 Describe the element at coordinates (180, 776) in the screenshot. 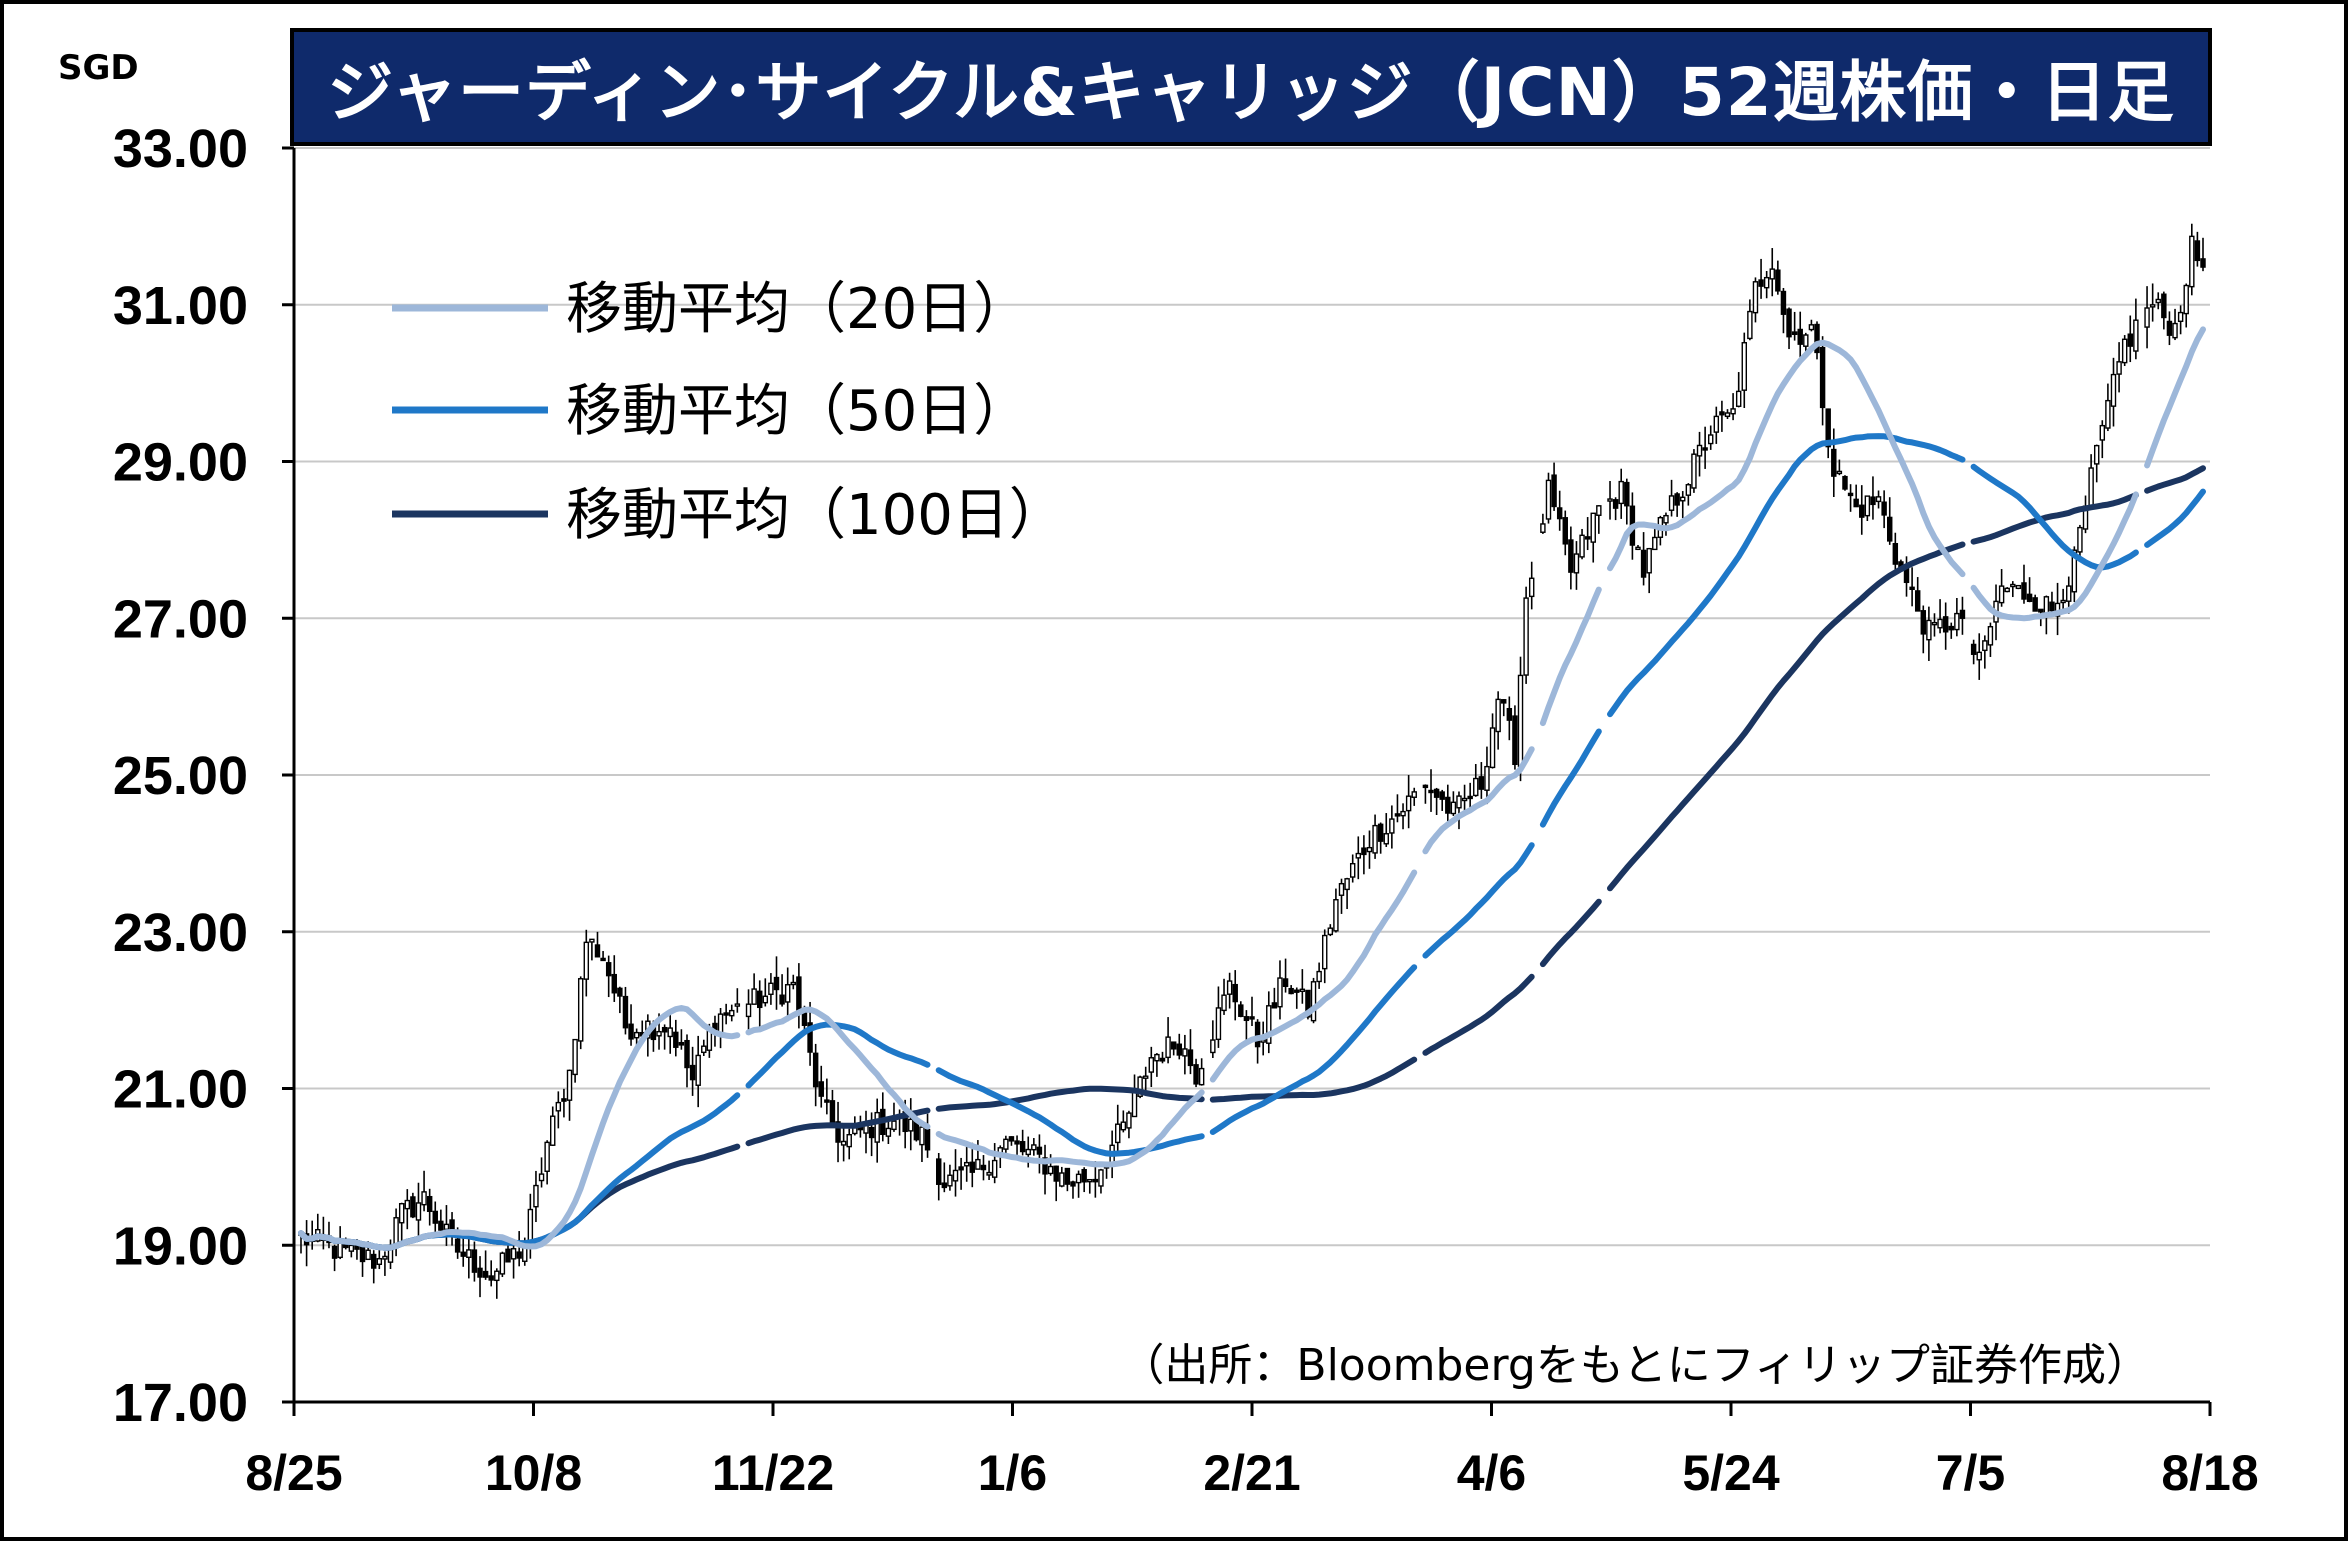

I see `y-tick-label: 25.00` at that location.